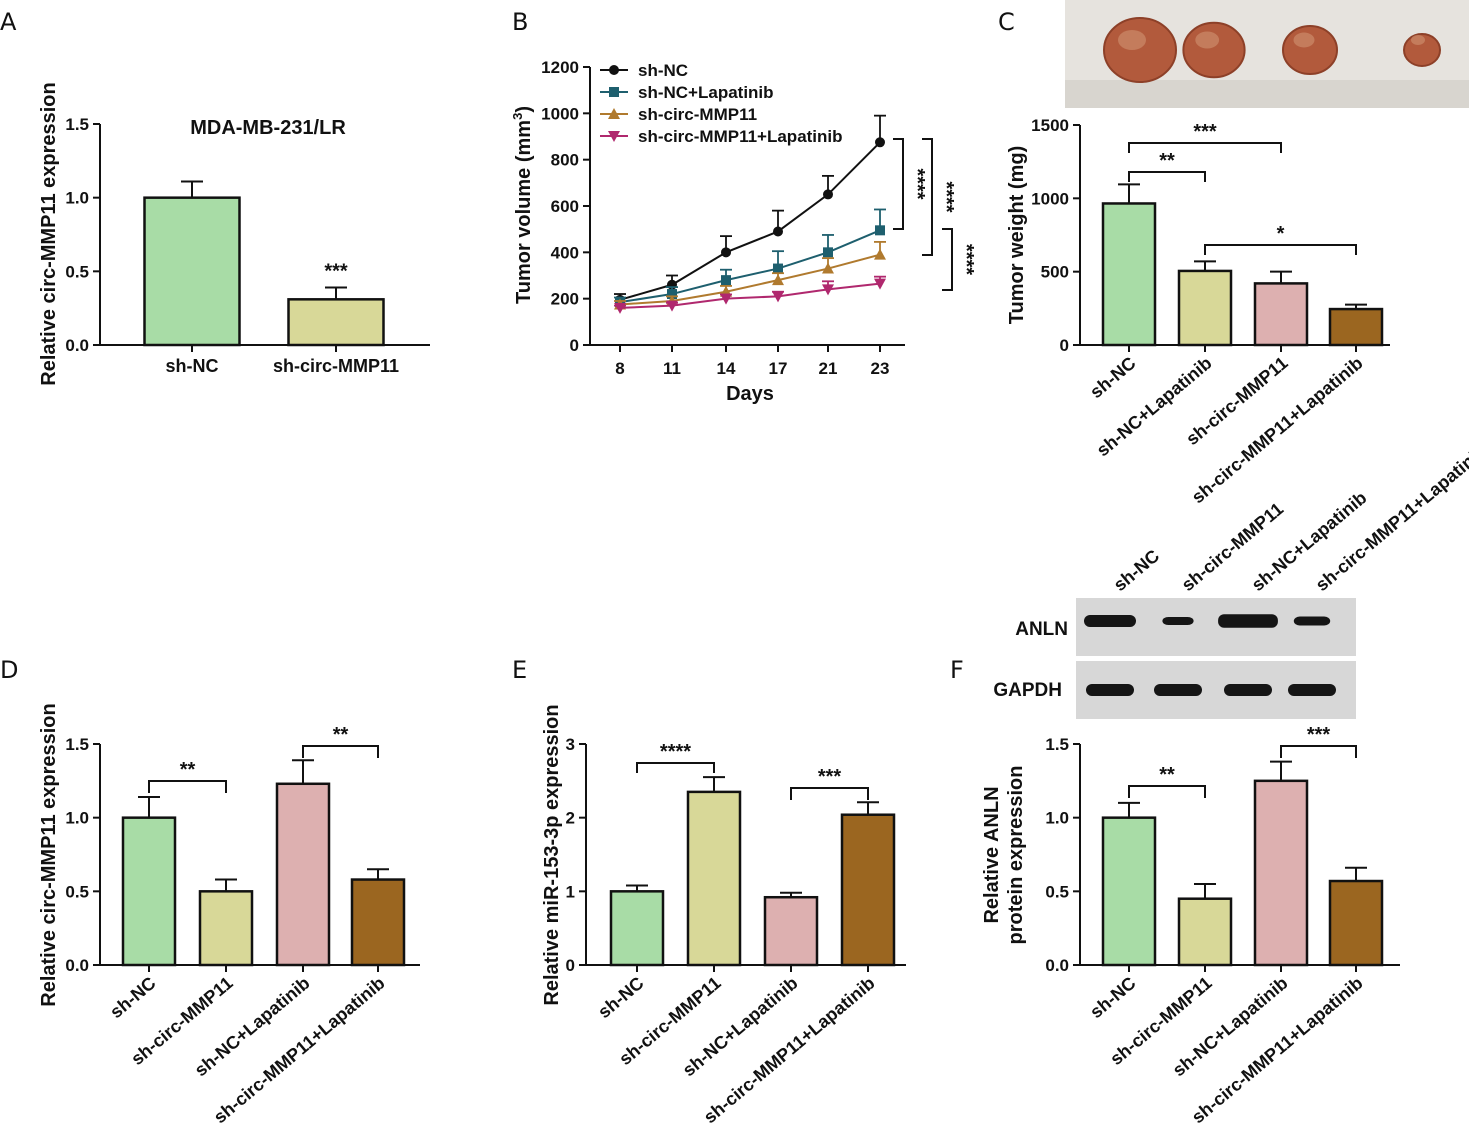 This screenshot has width=1469, height=1144. What do you see at coordinates (697, 114) in the screenshot?
I see `legend-label: sh-circ-MMP11` at bounding box center [697, 114].